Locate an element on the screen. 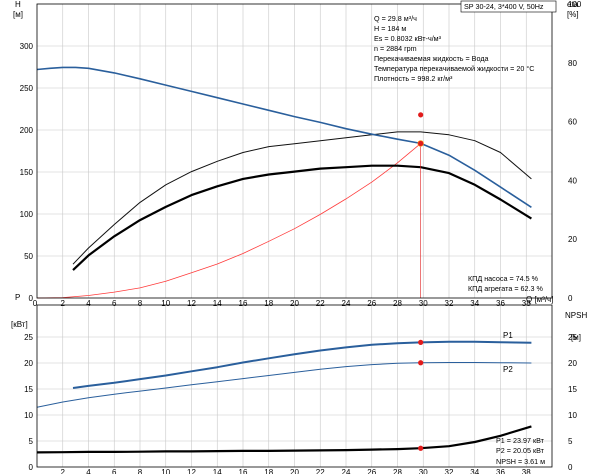 The width and height of the screenshot is (600, 474). bottom-left-tick-label: 0 is located at coordinates (31, 467).